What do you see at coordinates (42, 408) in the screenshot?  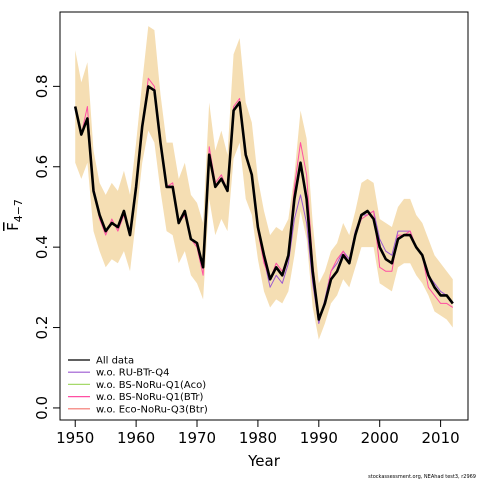 I see `y-tick-label: 0.0` at bounding box center [42, 408].